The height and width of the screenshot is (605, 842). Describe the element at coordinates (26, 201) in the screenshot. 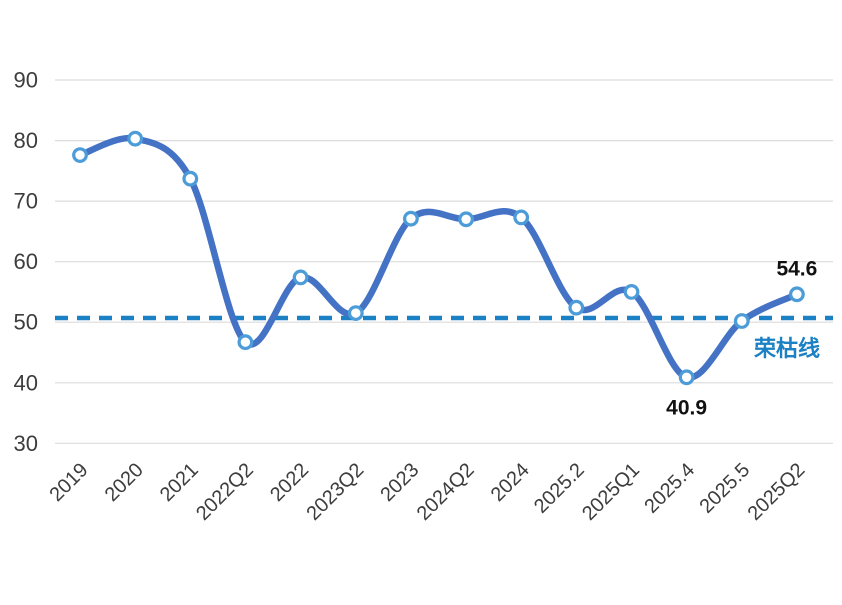

I see `y-tick-label-70: 70` at that location.